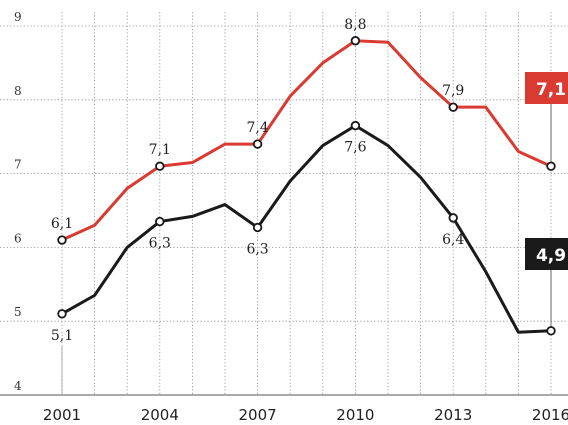  I want to click on data-label: 8,8, so click(355, 25).